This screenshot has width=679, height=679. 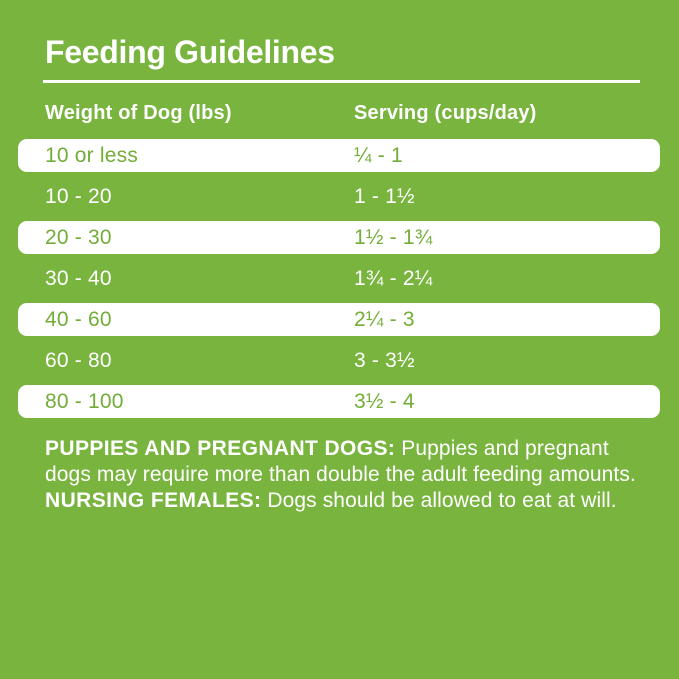 I want to click on column-header-weight: Weight of Dog (lbs), so click(x=138, y=113).